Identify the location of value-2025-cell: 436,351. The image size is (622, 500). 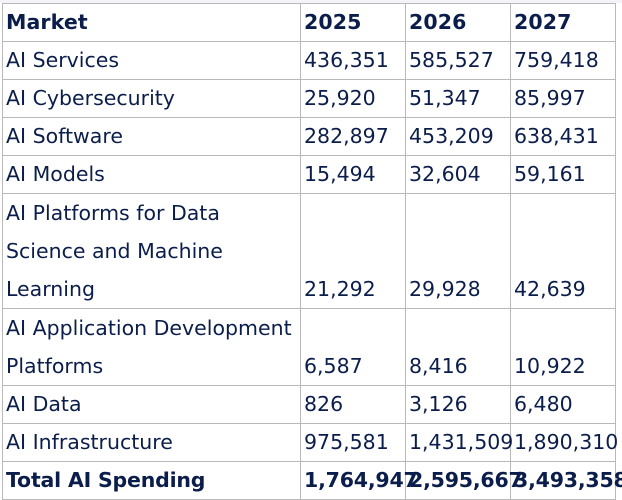
(353, 60).